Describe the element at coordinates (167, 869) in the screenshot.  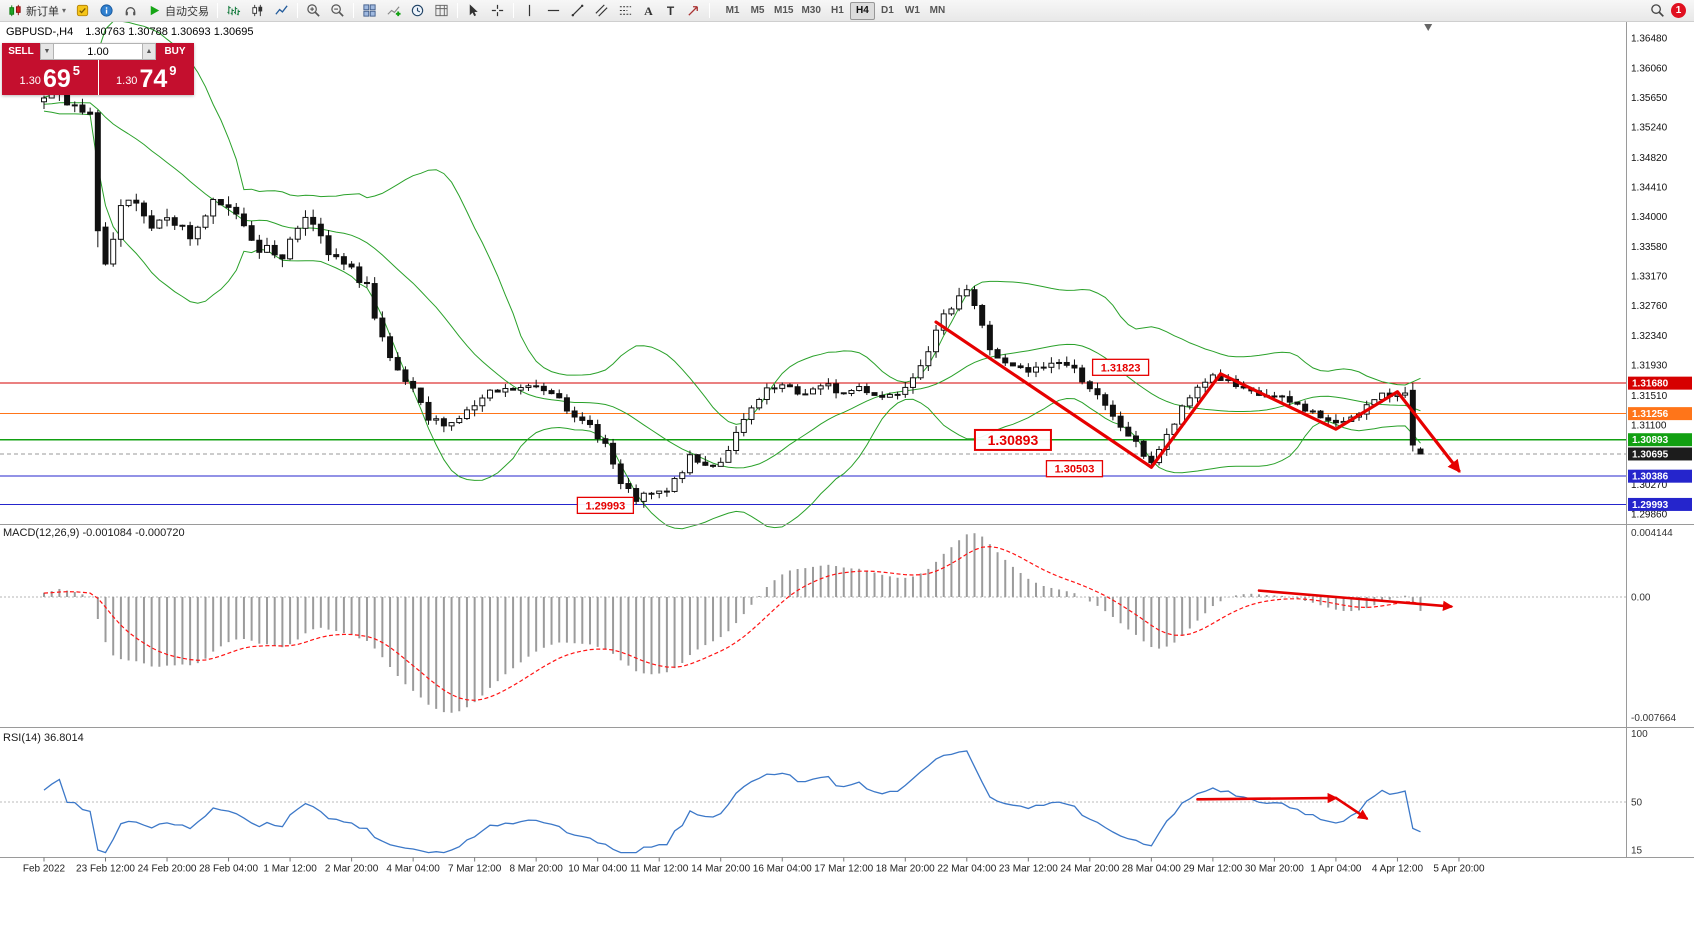
I see `svg-text: 24 Feb 20:00` at that location.